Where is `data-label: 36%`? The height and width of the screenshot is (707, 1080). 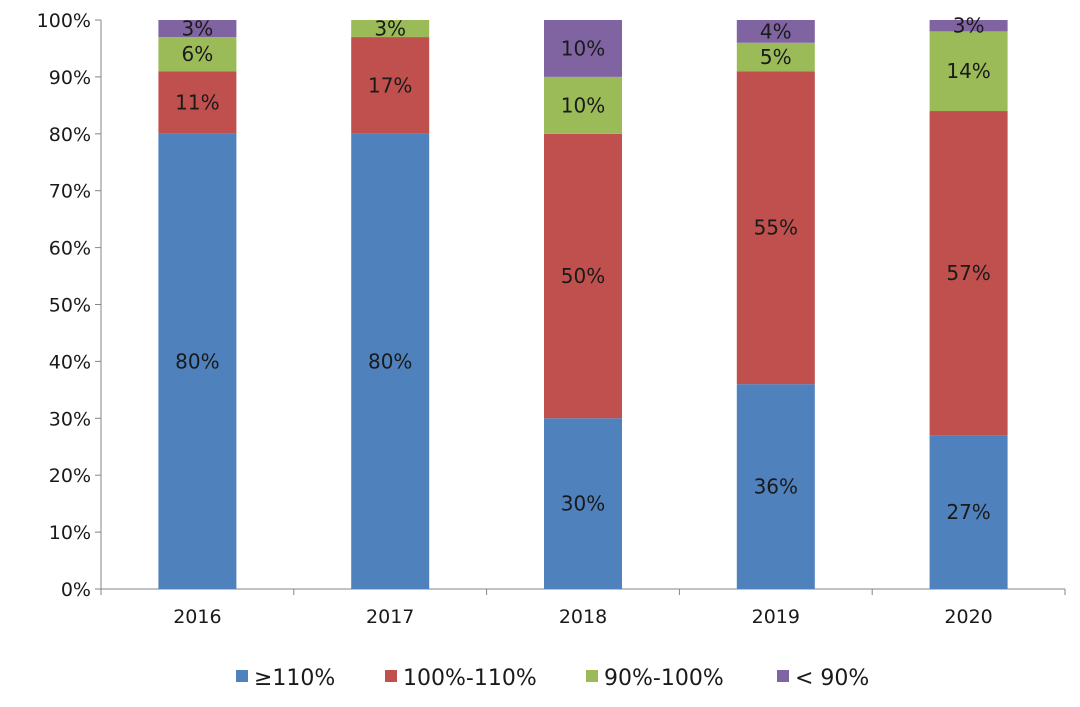 data-label: 36% is located at coordinates (776, 487).